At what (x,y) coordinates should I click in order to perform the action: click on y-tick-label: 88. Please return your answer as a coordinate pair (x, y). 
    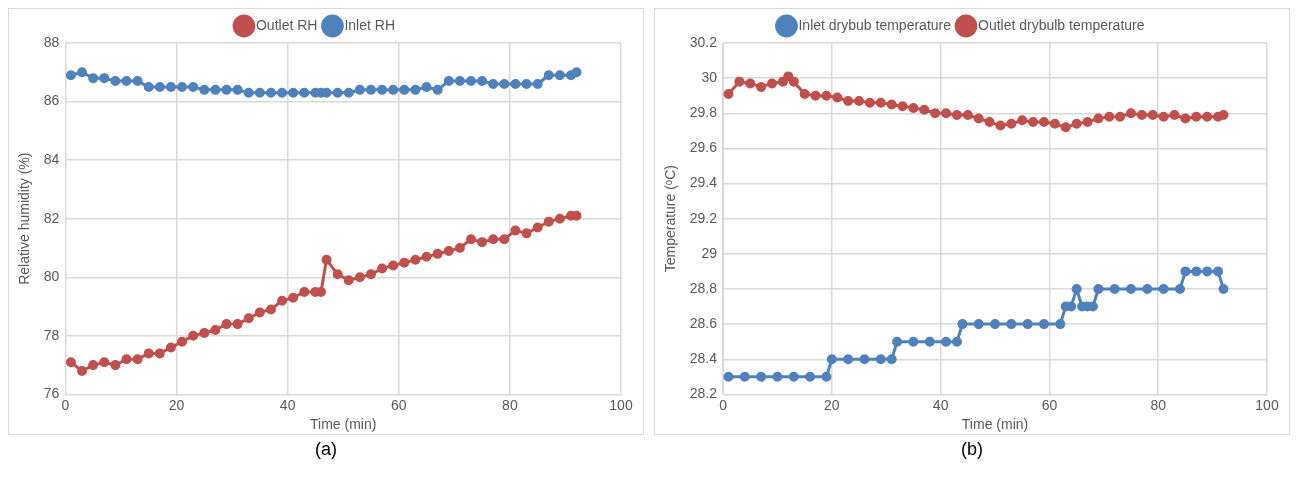
    Looking at the image, I should click on (51, 41).